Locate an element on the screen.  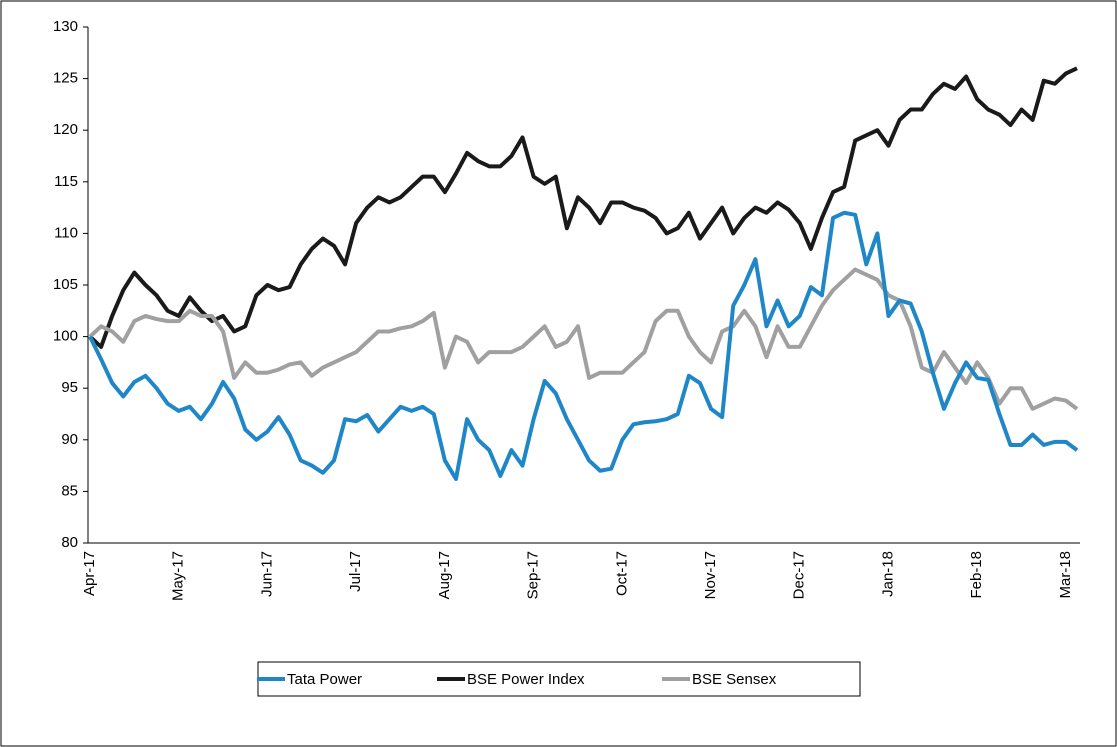
legend-label: BSE Sensex is located at coordinates (734, 679).